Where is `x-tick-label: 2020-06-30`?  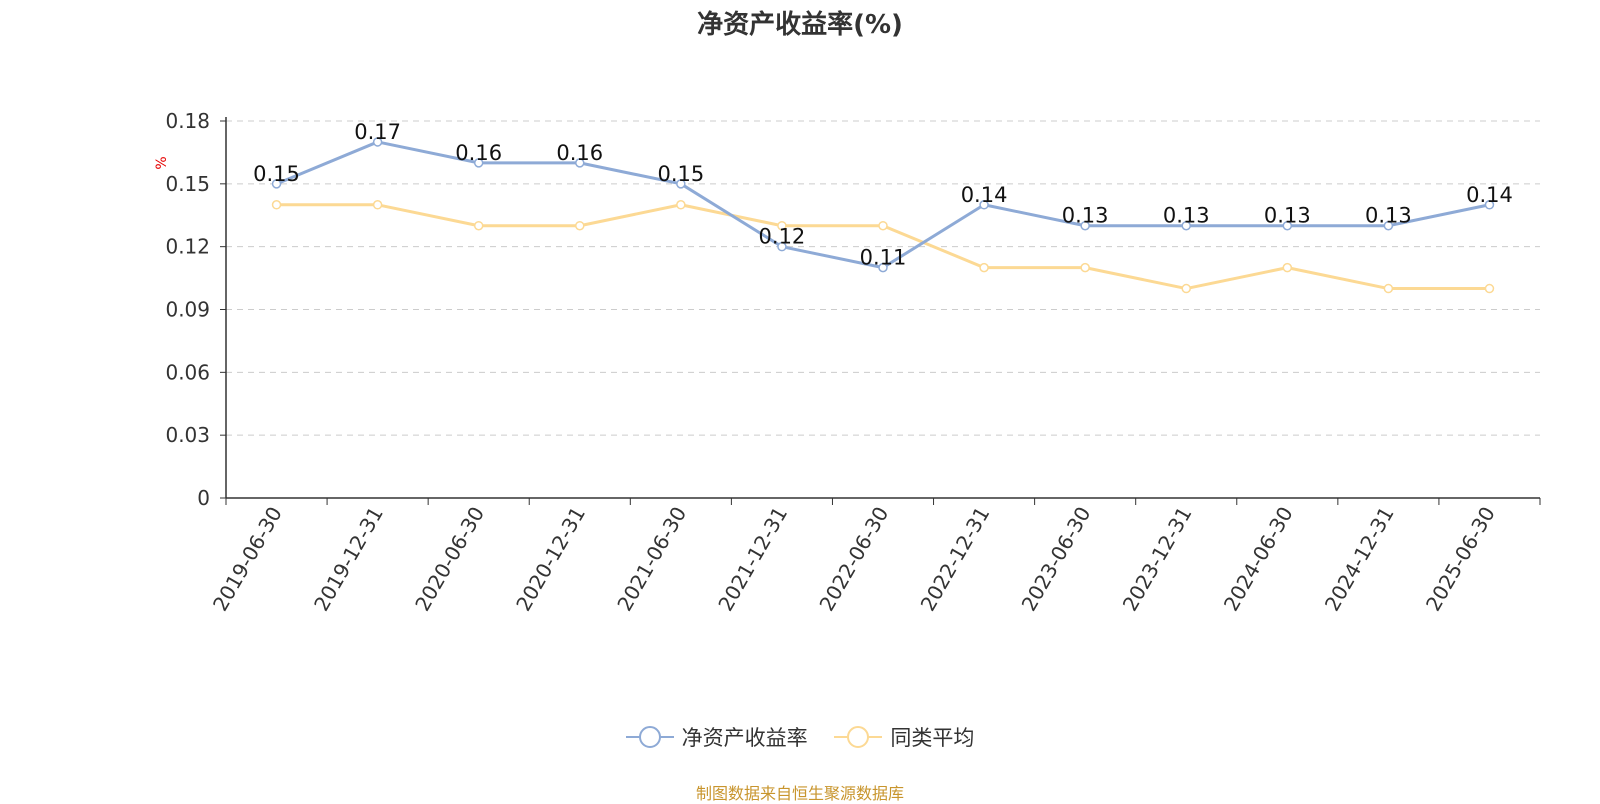 x-tick-label: 2020-06-30 is located at coordinates (449, 559).